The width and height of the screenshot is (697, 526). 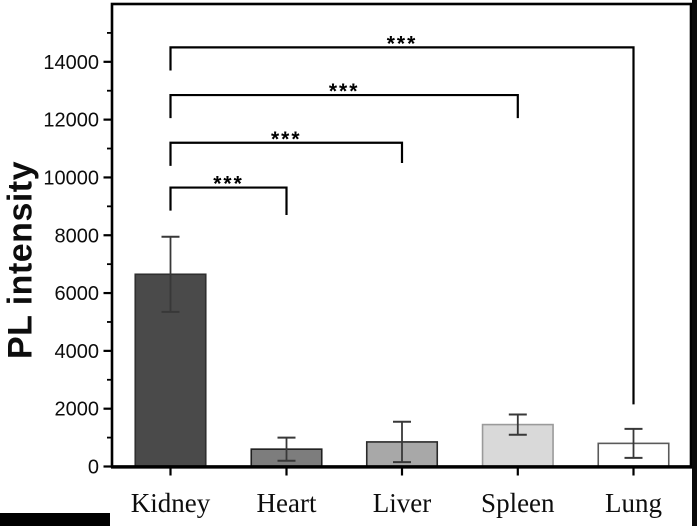 I want to click on cropped-artifact-bar, so click(x=55, y=519).